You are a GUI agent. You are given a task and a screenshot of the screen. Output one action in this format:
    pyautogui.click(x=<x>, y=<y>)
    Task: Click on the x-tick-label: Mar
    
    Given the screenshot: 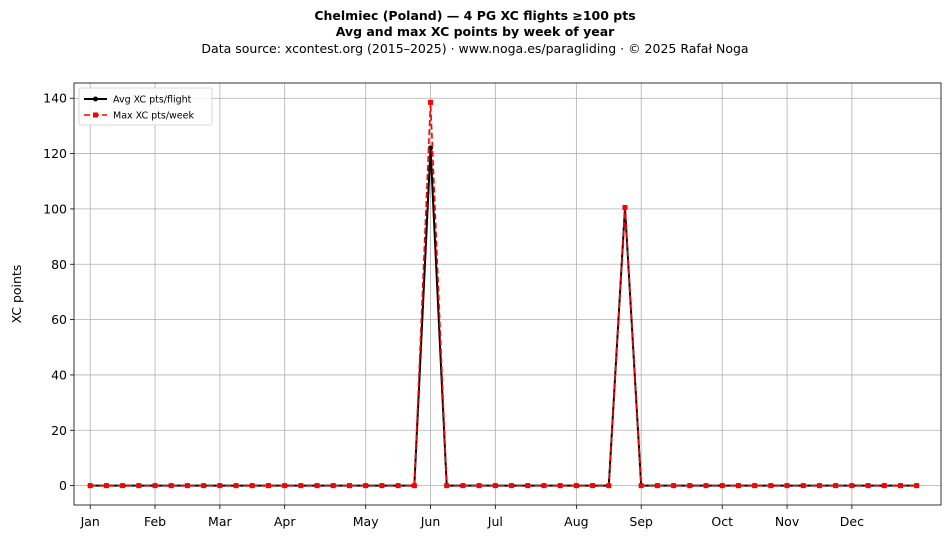 What is the action you would take?
    pyautogui.click(x=220, y=521)
    